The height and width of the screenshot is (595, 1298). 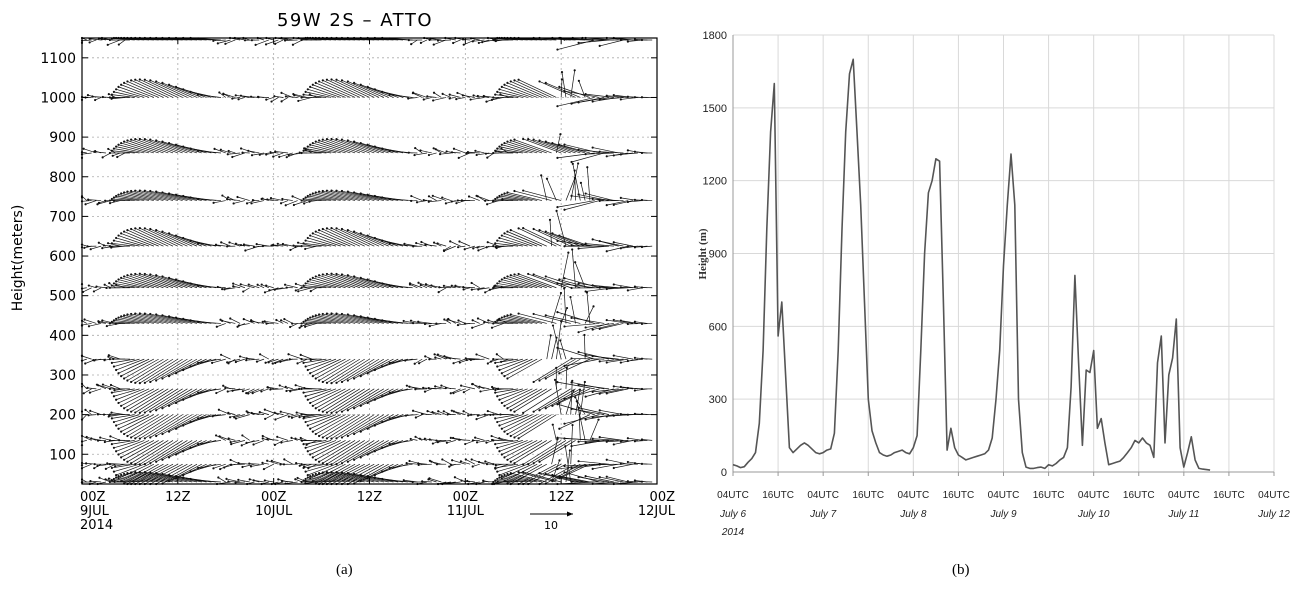 I want to click on x-tick-label: 04UTC, so click(x=823, y=495).